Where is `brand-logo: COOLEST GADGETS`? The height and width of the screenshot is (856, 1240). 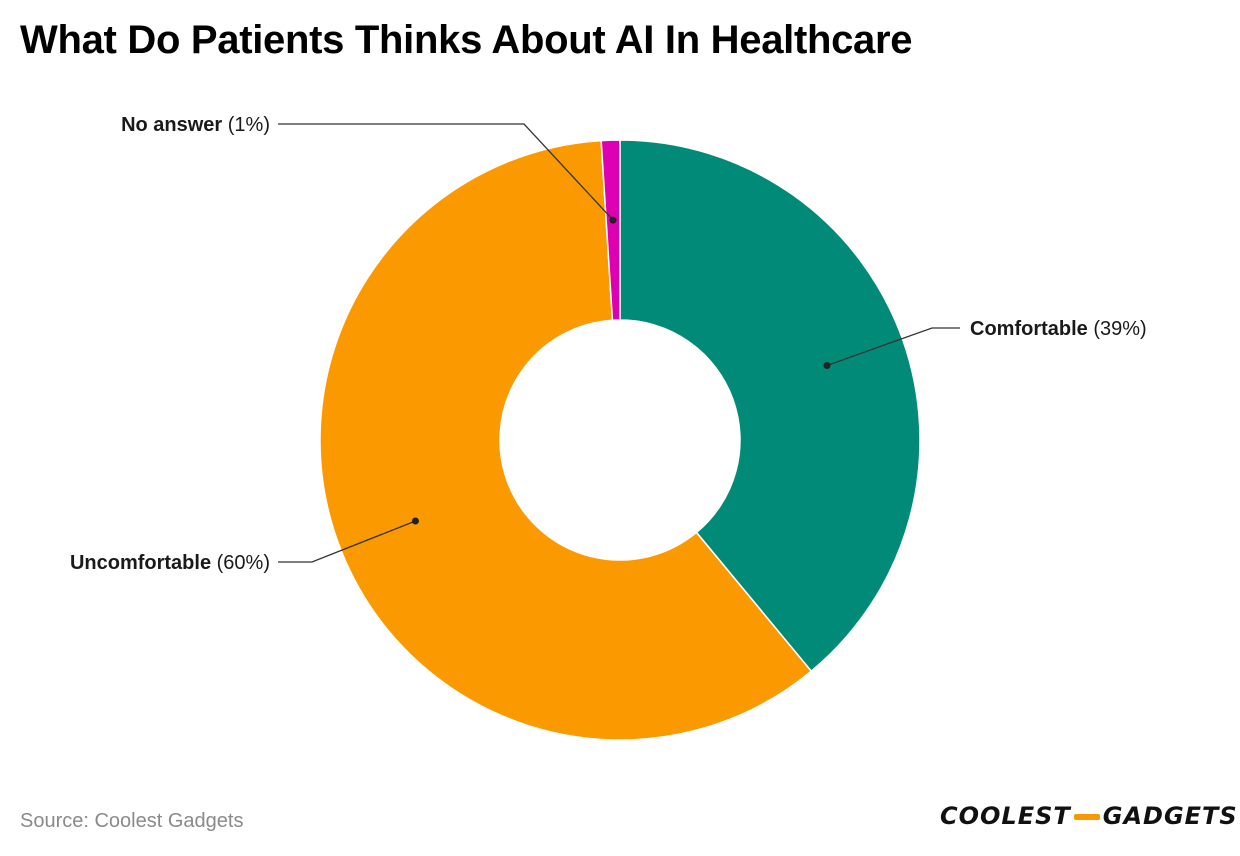
brand-logo: COOLEST GADGETS is located at coordinates (1089, 816).